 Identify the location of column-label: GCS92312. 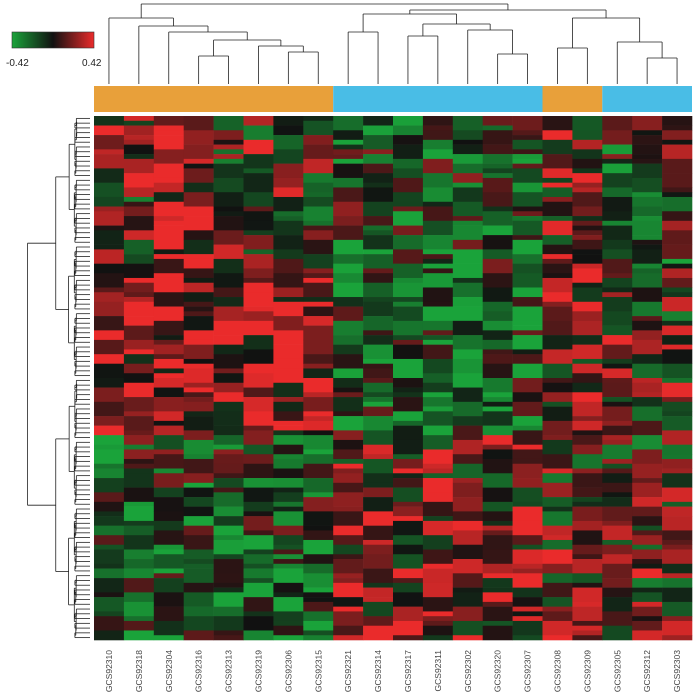
(647, 671).